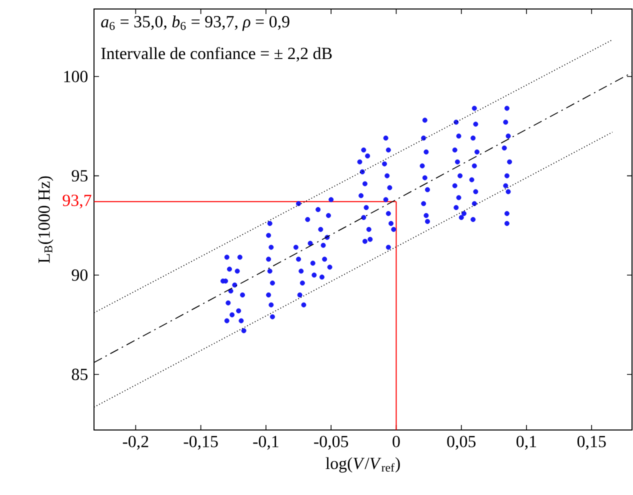 The width and height of the screenshot is (633, 495). Describe the element at coordinates (80, 374) in the screenshot. I see `y-tick-label: 85` at that location.